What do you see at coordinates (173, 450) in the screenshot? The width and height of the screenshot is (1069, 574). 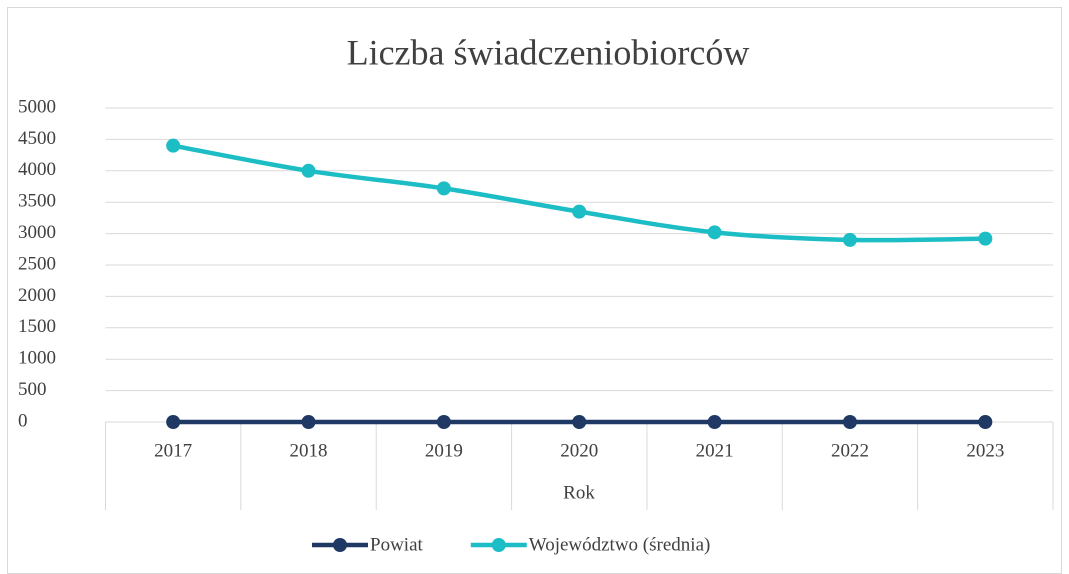 I see `x-tick-label: 2017` at bounding box center [173, 450].